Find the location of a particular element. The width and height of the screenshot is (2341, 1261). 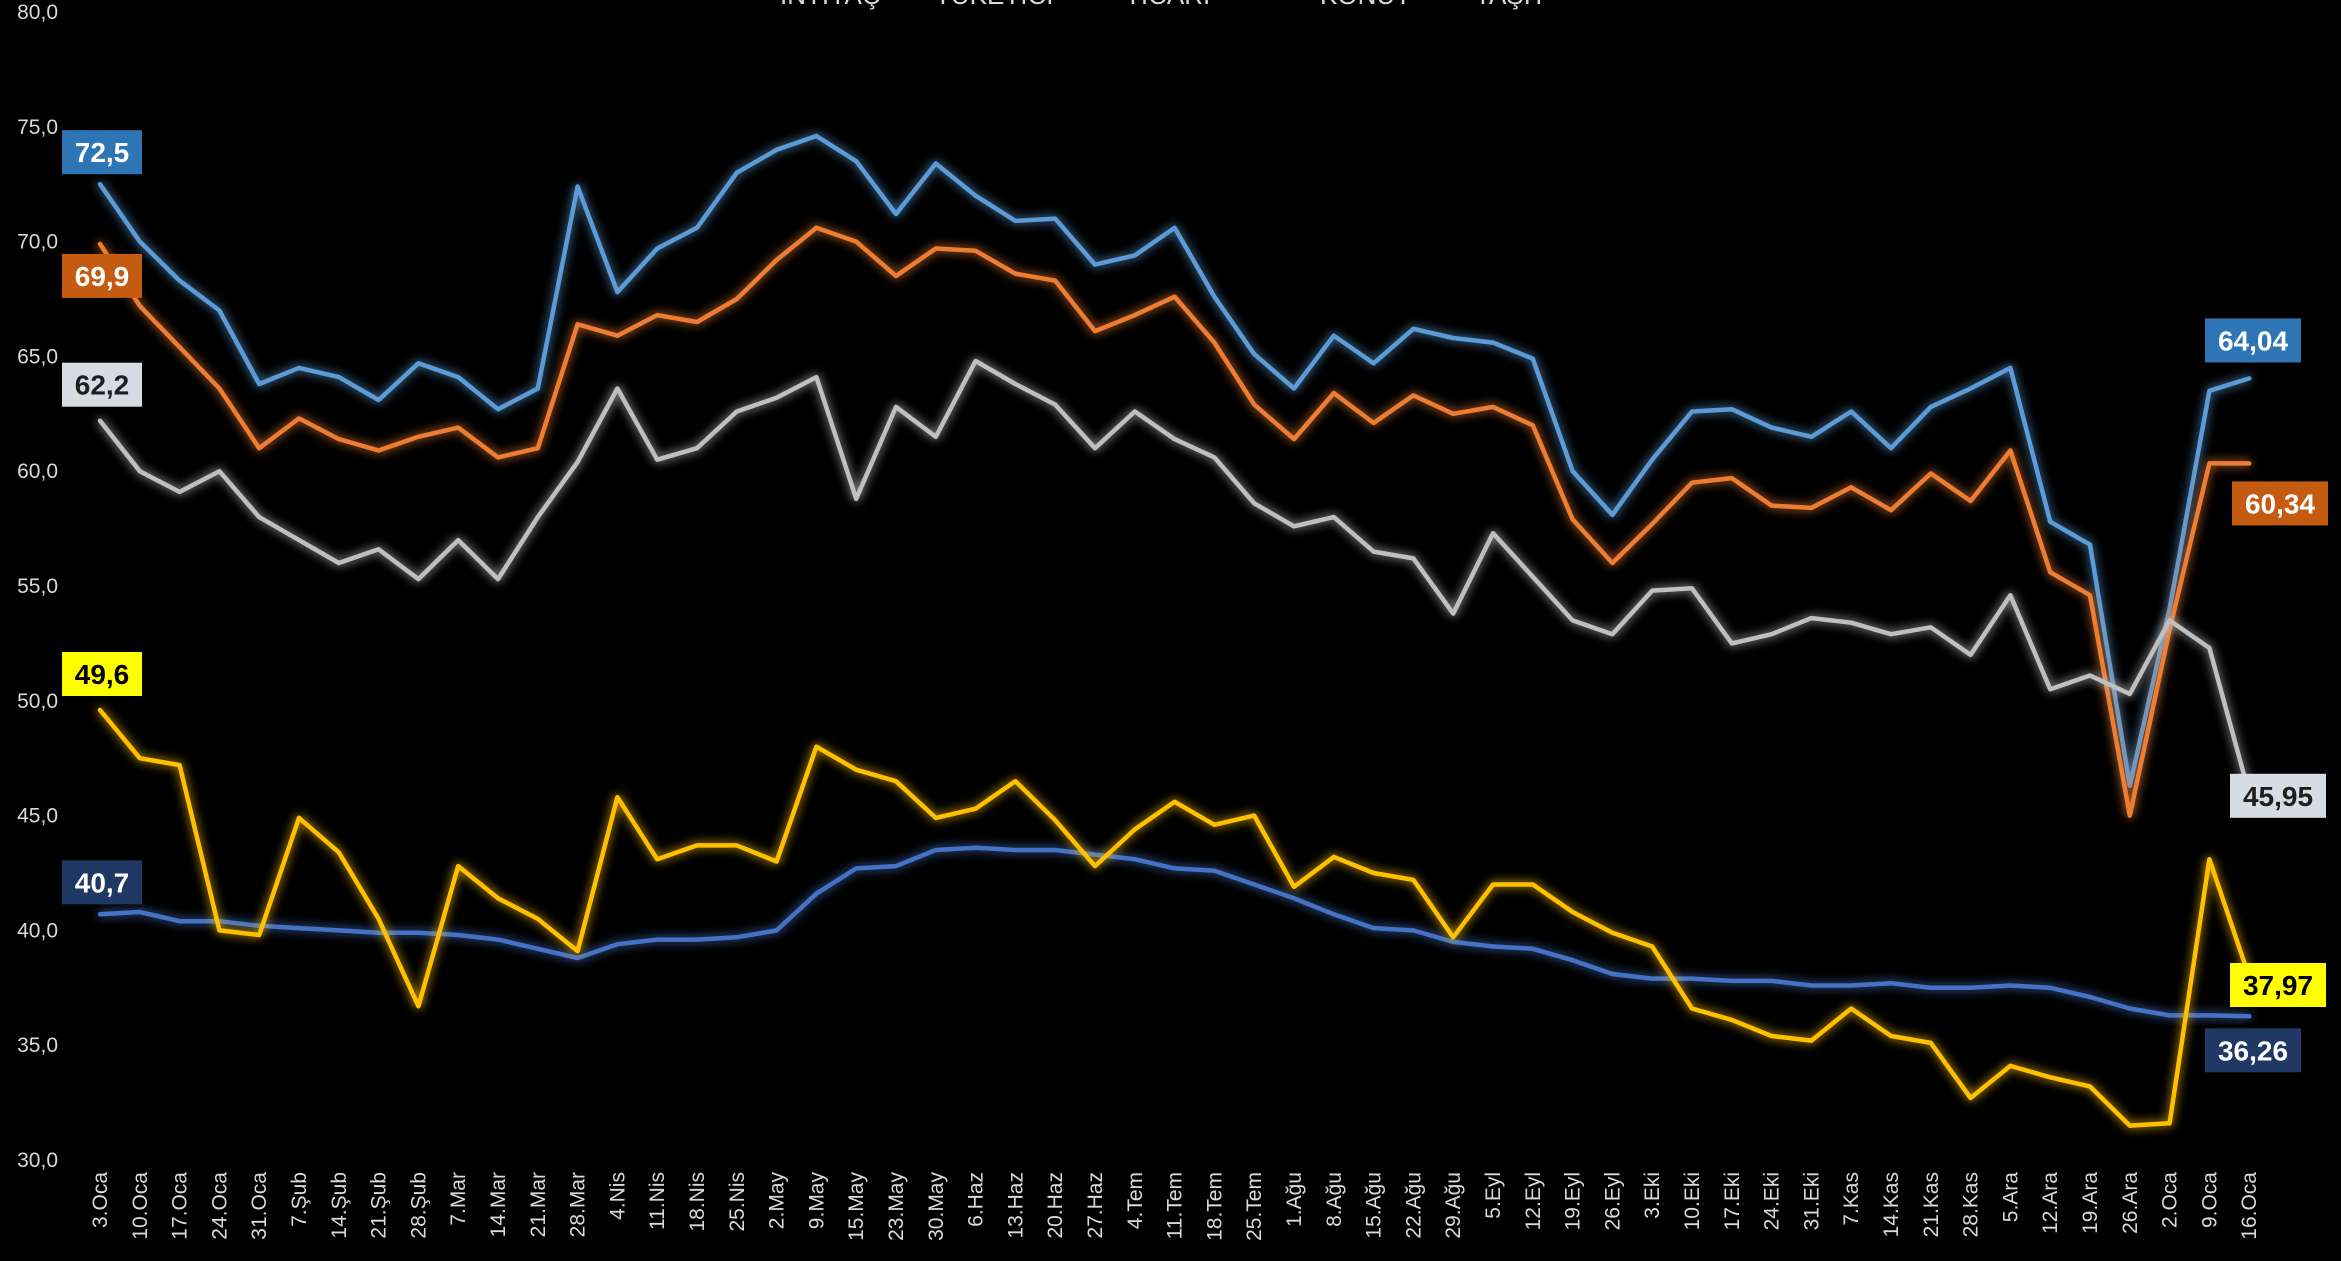

x-tick-label: 15.Ağu is located at coordinates (1374, 1205).